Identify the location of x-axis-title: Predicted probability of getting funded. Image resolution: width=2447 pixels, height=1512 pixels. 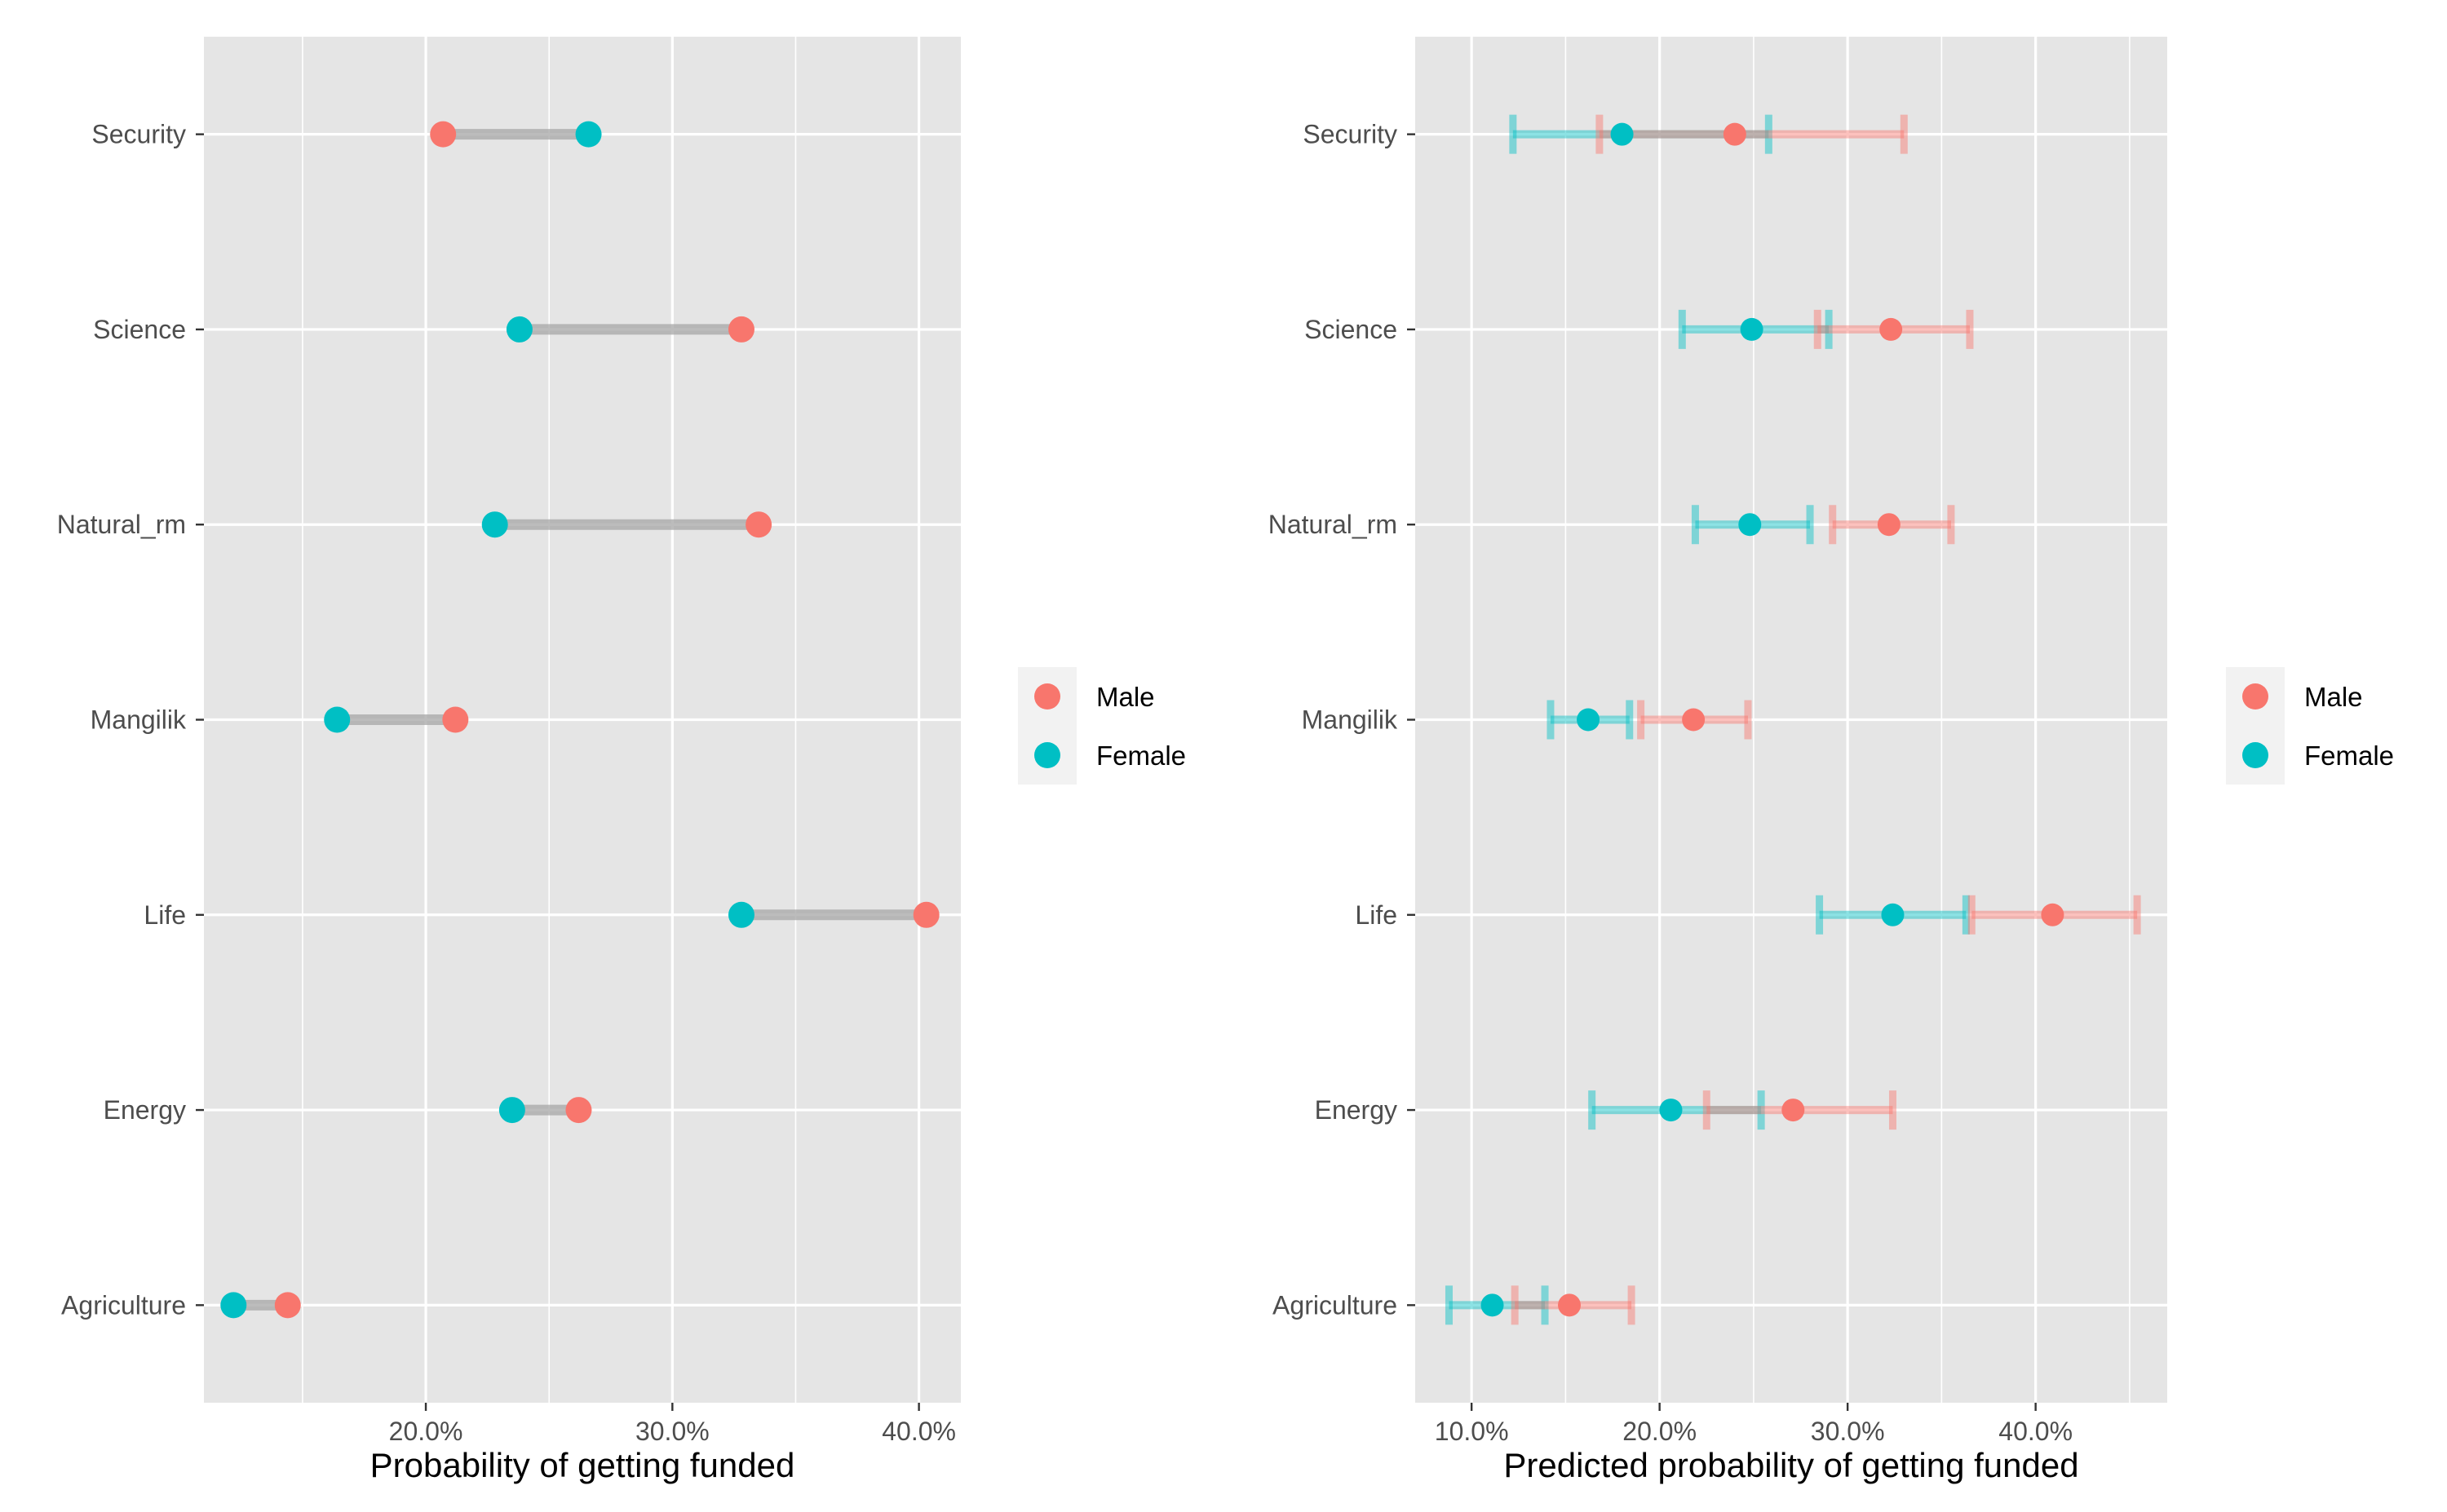
(1790, 1465).